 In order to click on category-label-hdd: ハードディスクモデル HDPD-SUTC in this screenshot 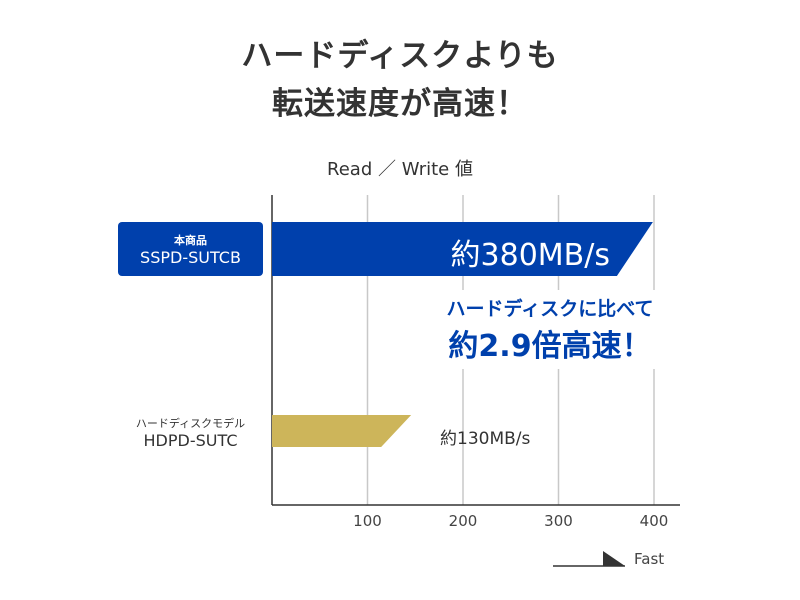, I will do `click(190, 432)`.